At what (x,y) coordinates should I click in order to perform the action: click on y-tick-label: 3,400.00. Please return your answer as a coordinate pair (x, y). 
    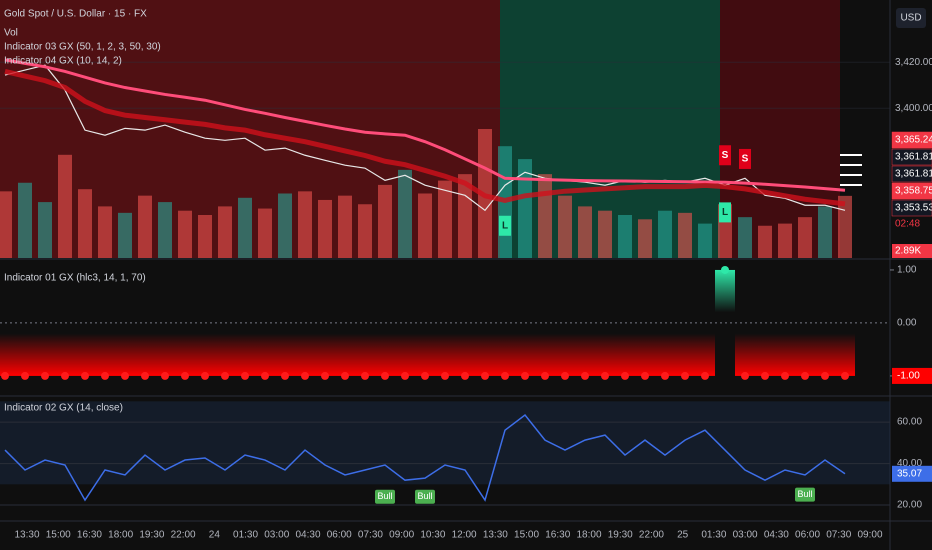
    Looking at the image, I should click on (913, 108).